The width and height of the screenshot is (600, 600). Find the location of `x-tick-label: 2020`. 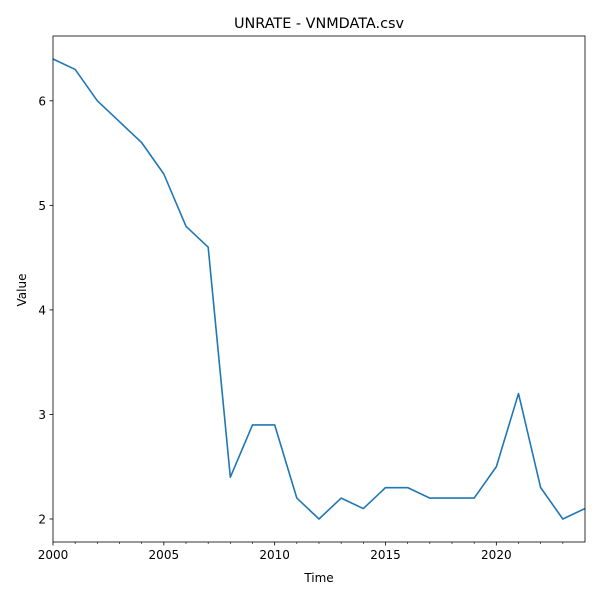

x-tick-label: 2020 is located at coordinates (496, 555).